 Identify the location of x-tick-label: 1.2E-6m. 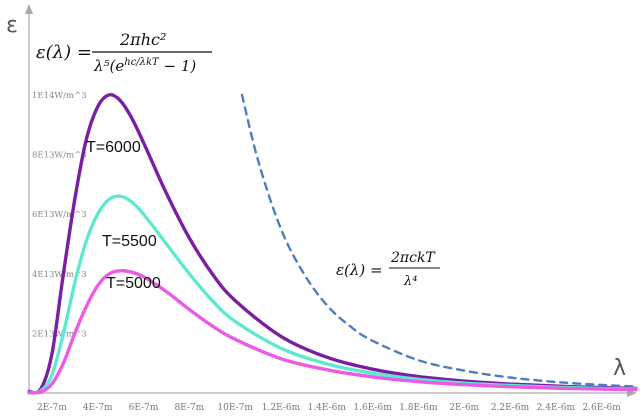
(281, 408).